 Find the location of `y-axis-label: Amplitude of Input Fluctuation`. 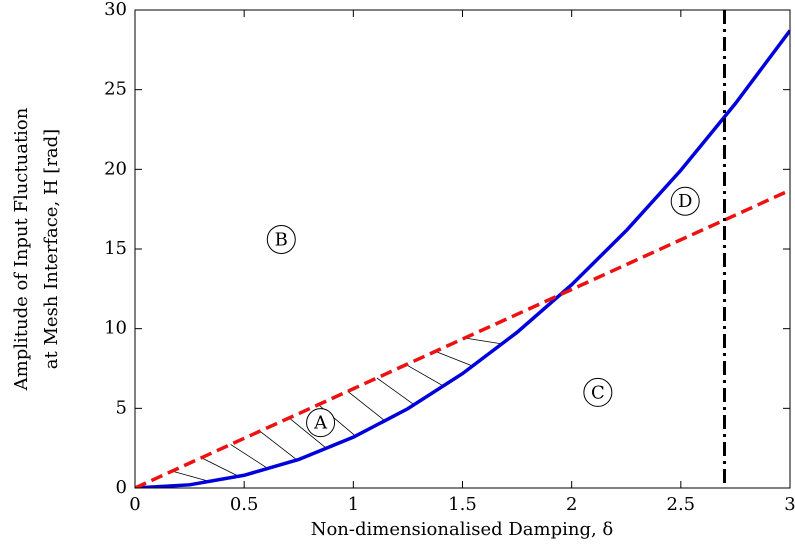

y-axis-label: Amplitude of Input Fluctuation is located at coordinates (21, 249).